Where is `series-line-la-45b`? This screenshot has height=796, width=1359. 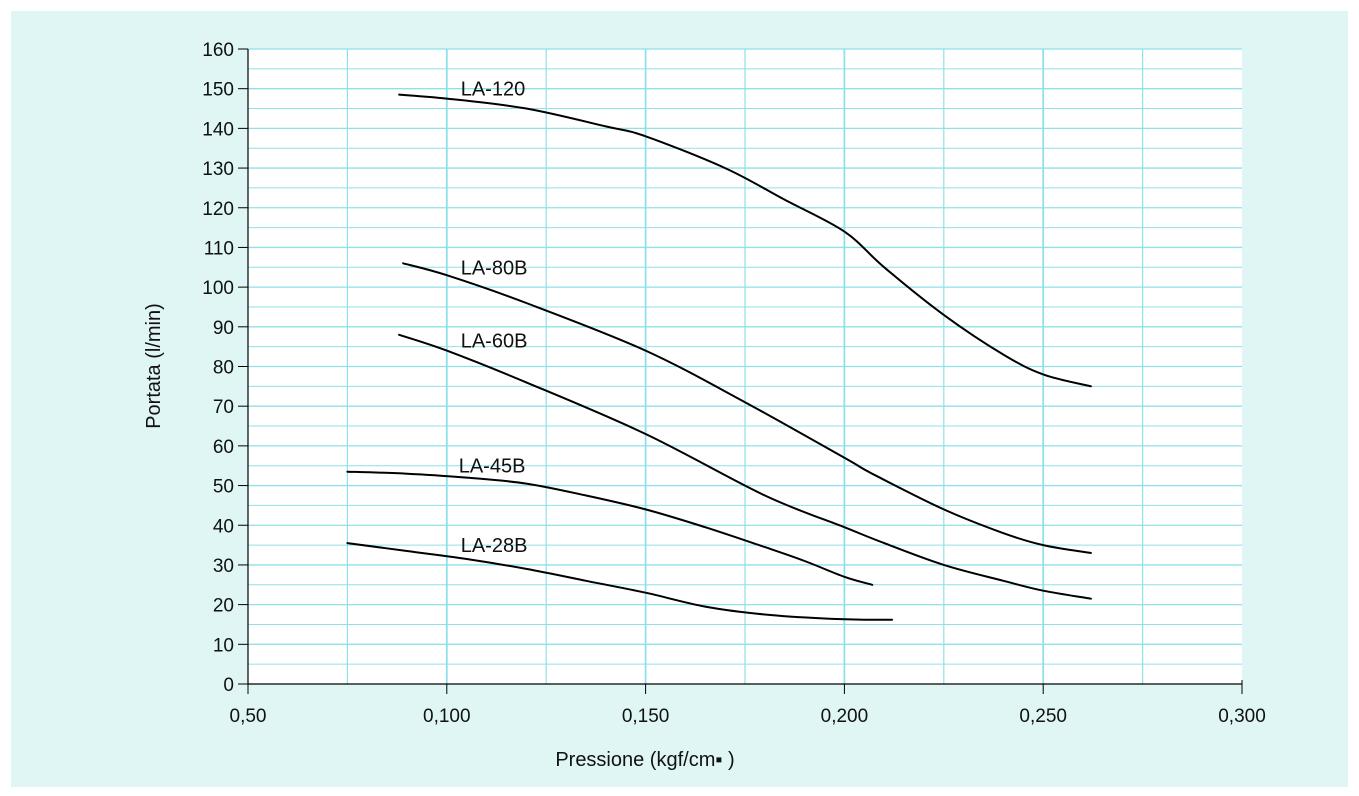 series-line-la-45b is located at coordinates (610, 528).